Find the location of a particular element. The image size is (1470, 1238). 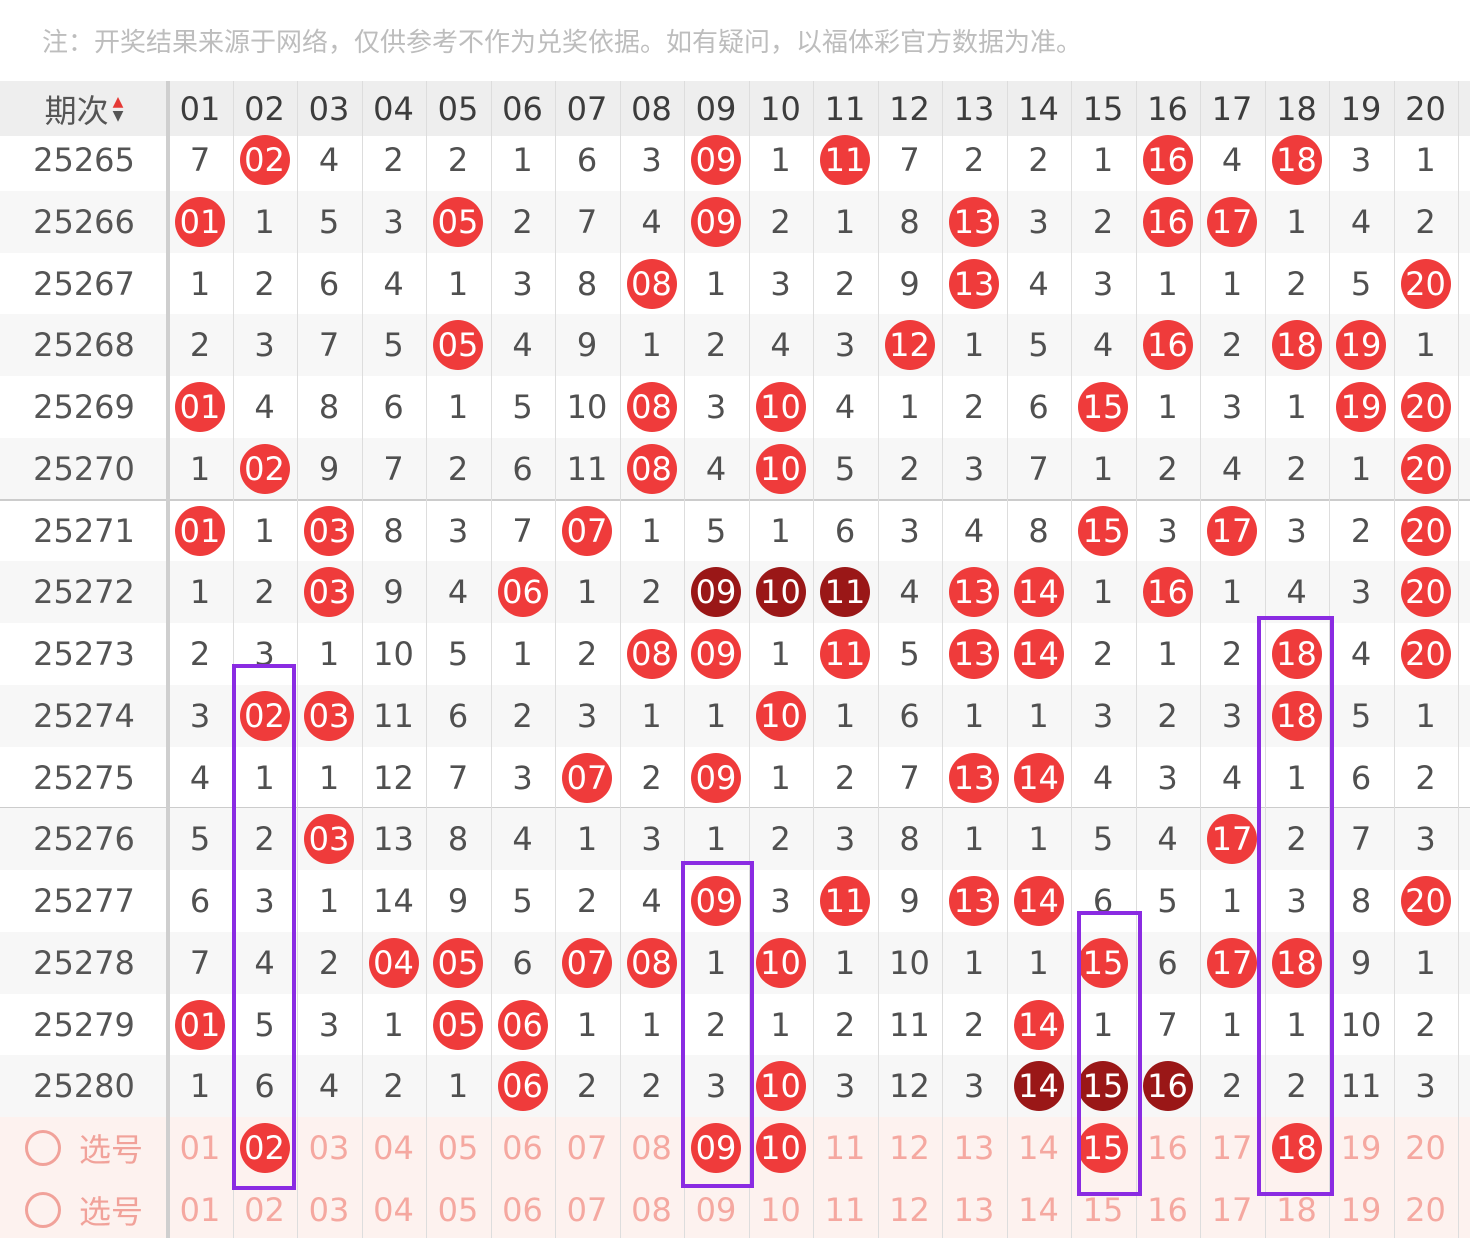

drawn-number-cell: 19 is located at coordinates (1361, 407).